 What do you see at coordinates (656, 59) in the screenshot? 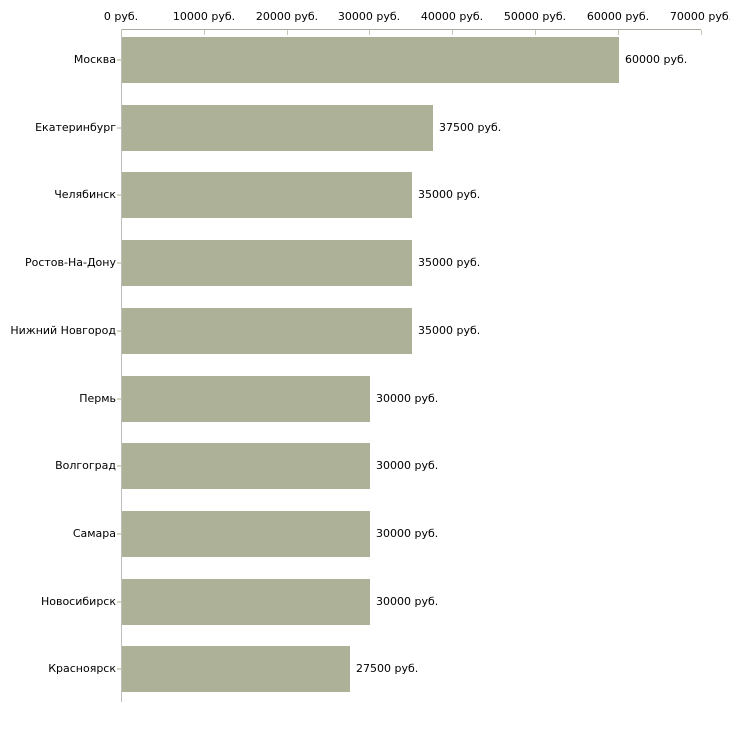
I see `value-label: 60000 руб.` at bounding box center [656, 59].